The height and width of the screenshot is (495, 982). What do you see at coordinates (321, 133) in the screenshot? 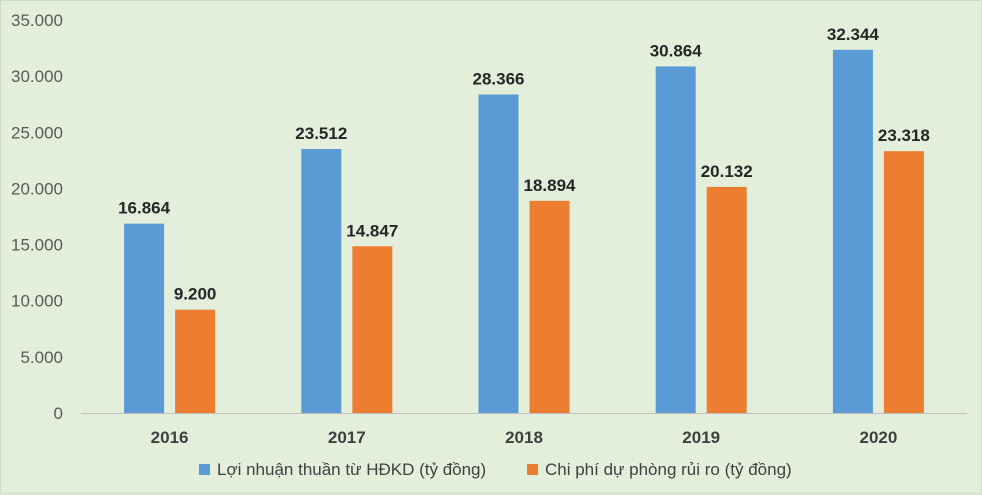
I see `data-label: 23.512` at bounding box center [321, 133].